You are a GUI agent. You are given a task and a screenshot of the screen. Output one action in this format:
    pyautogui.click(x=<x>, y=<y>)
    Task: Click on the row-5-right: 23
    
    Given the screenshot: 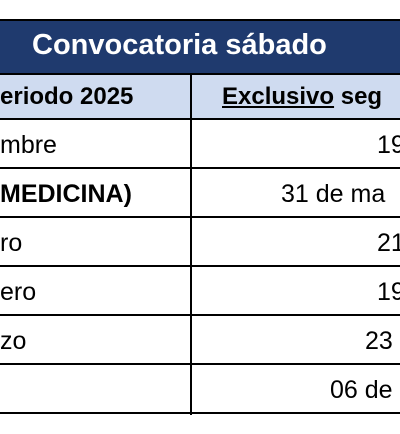 What is the action you would take?
    pyautogui.click(x=379, y=341)
    